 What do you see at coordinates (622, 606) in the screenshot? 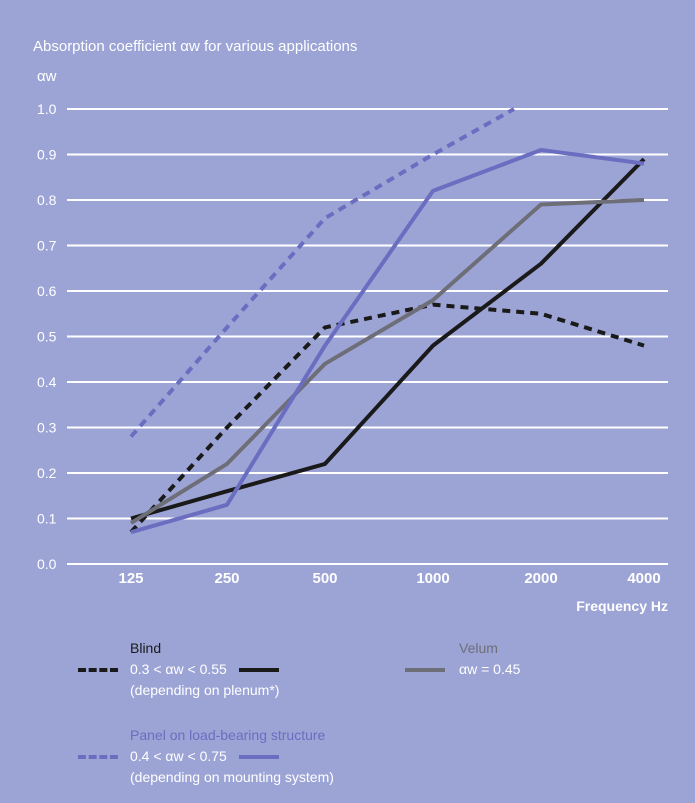
I see `x-axis-label: Frequency Hz` at bounding box center [622, 606].